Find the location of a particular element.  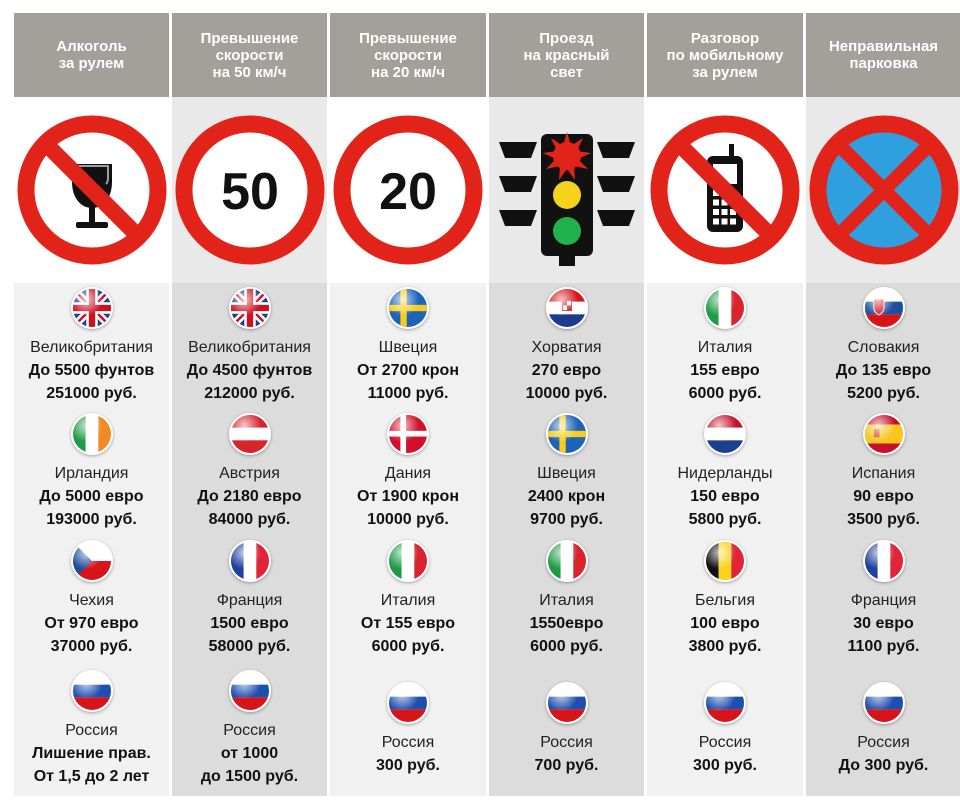

fine-amount: До 135 евро is located at coordinates (883, 370).